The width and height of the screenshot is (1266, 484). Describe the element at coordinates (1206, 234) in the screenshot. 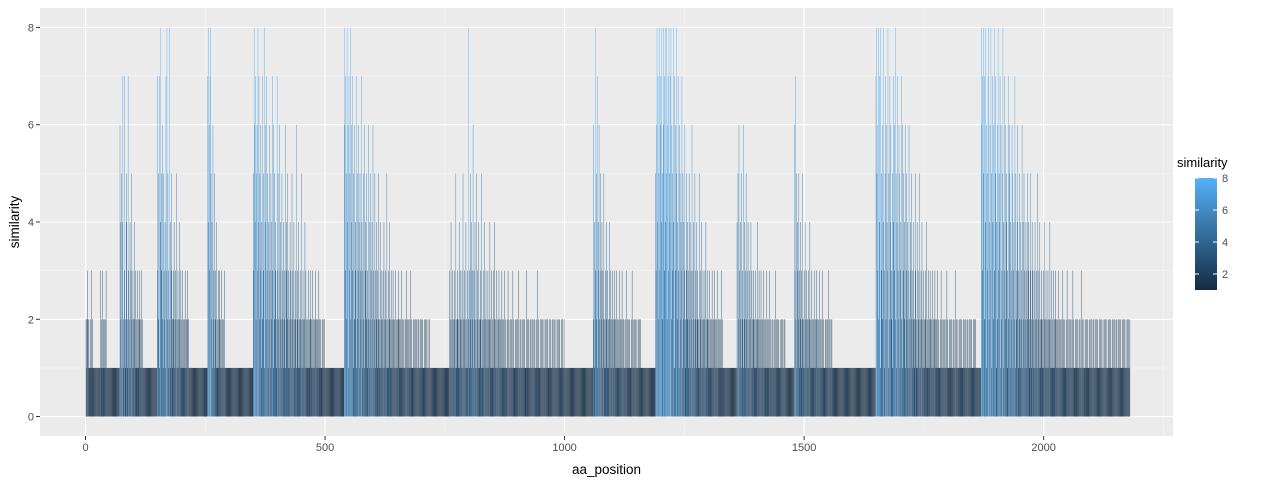

I see `legend-colorbar` at that location.